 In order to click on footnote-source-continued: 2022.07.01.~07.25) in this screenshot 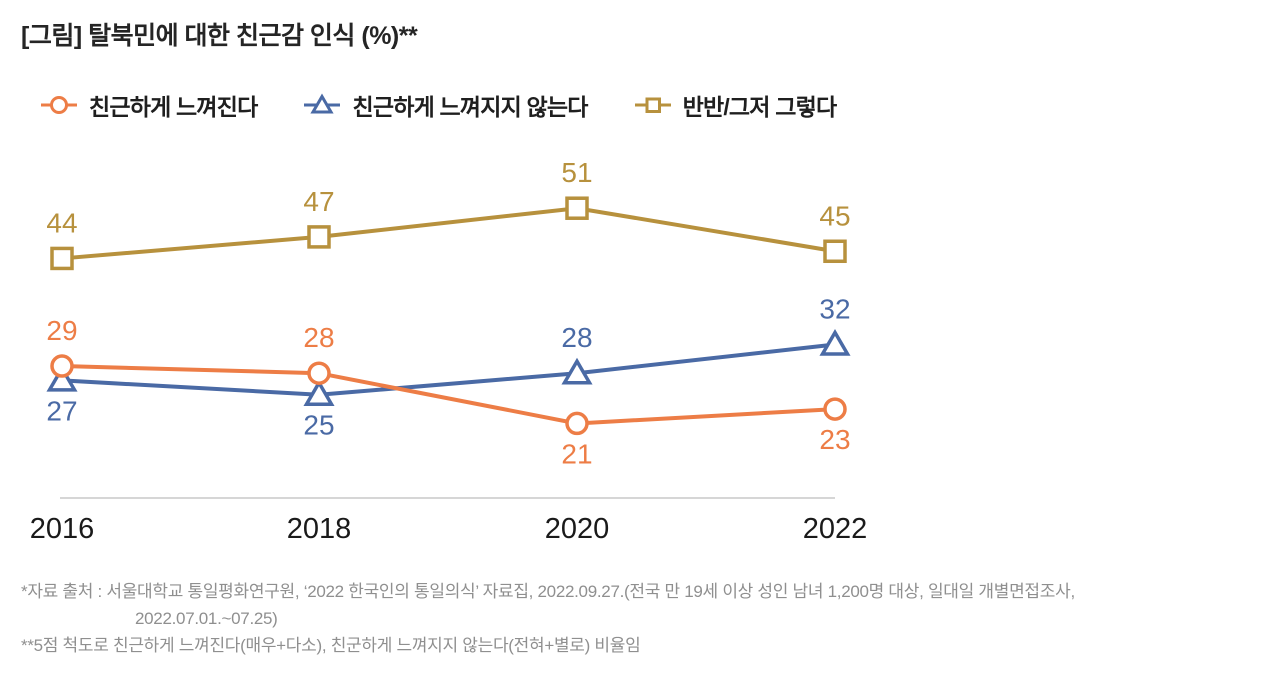, I will do `click(206, 618)`.